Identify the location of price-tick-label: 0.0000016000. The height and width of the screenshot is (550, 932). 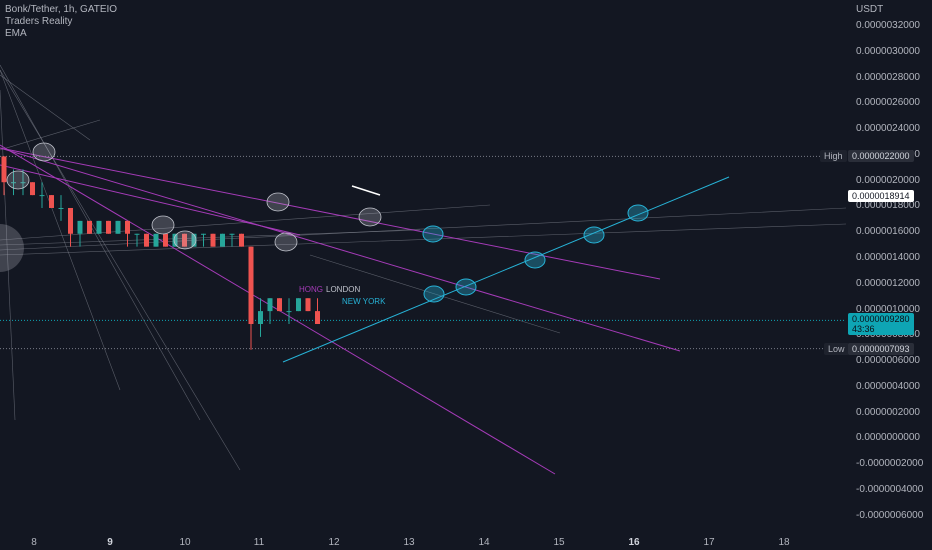
(888, 232).